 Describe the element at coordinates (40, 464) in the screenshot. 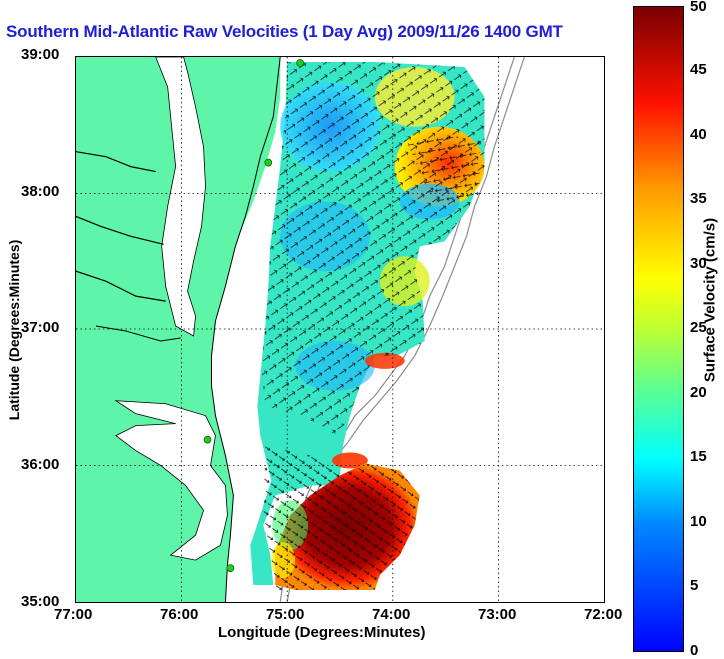

I see `y-tick-label: 36:00` at that location.